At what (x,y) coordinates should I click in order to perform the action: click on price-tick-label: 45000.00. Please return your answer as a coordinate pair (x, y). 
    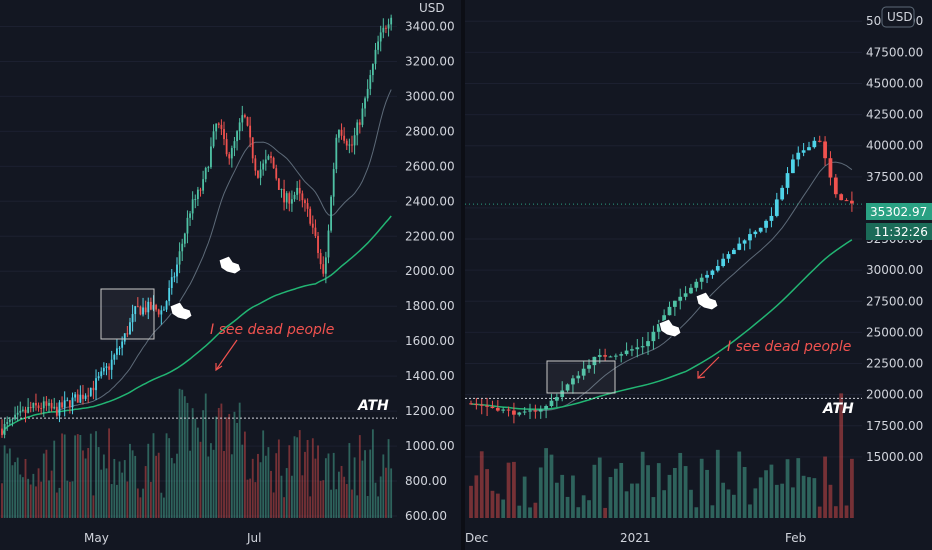
    Looking at the image, I should click on (894, 83).